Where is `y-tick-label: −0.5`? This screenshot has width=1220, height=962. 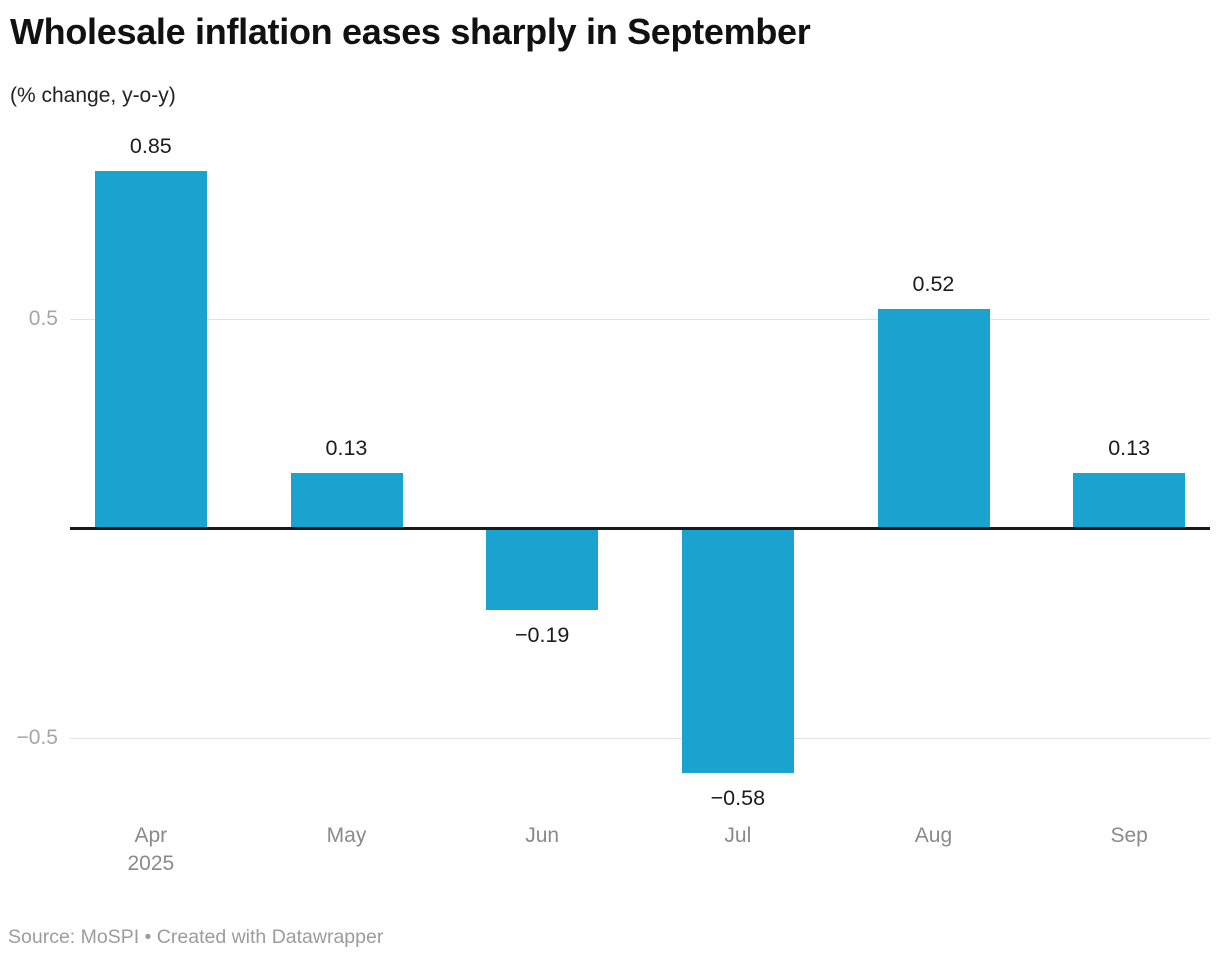 y-tick-label: −0.5 is located at coordinates (37, 737).